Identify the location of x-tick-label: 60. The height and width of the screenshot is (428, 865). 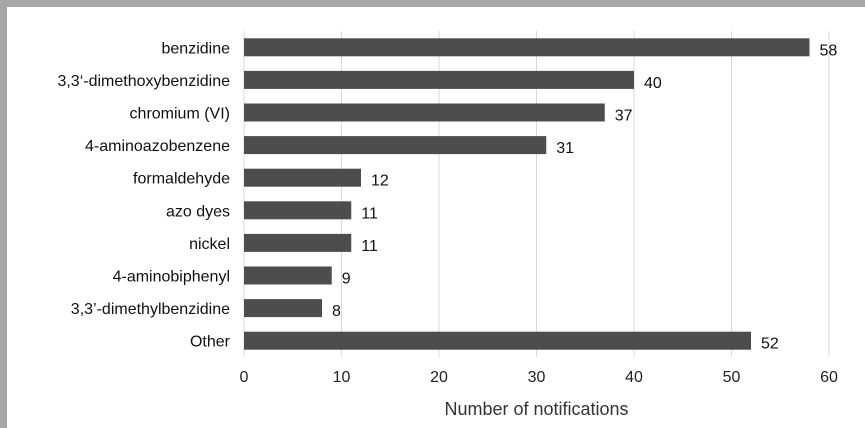
(829, 377).